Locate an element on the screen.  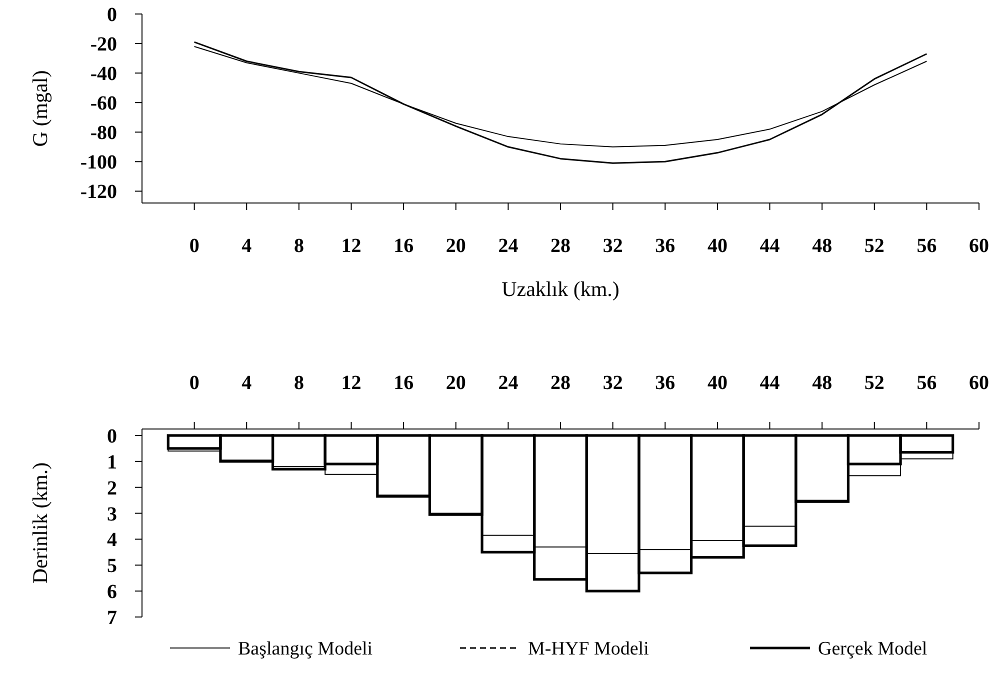
y-tick-label: 1 is located at coordinates (112, 462).